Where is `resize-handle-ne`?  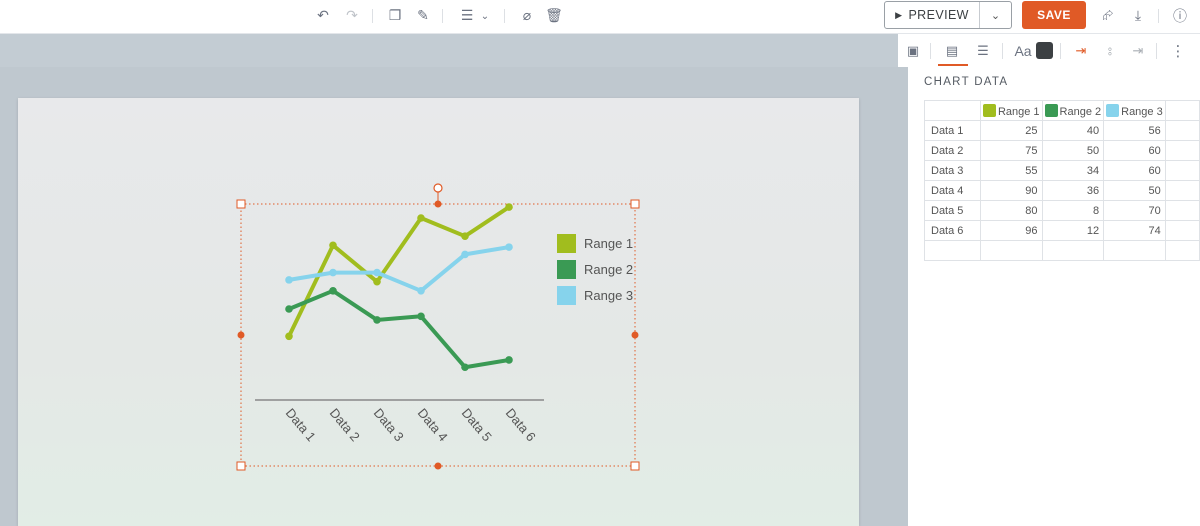 resize-handle-ne is located at coordinates (635, 204).